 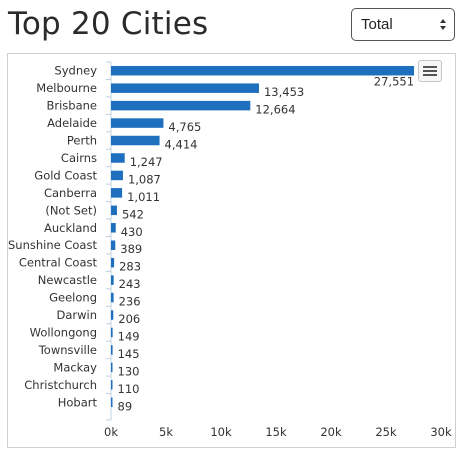 What do you see at coordinates (131, 249) in the screenshot?
I see `value-label: 389` at bounding box center [131, 249].